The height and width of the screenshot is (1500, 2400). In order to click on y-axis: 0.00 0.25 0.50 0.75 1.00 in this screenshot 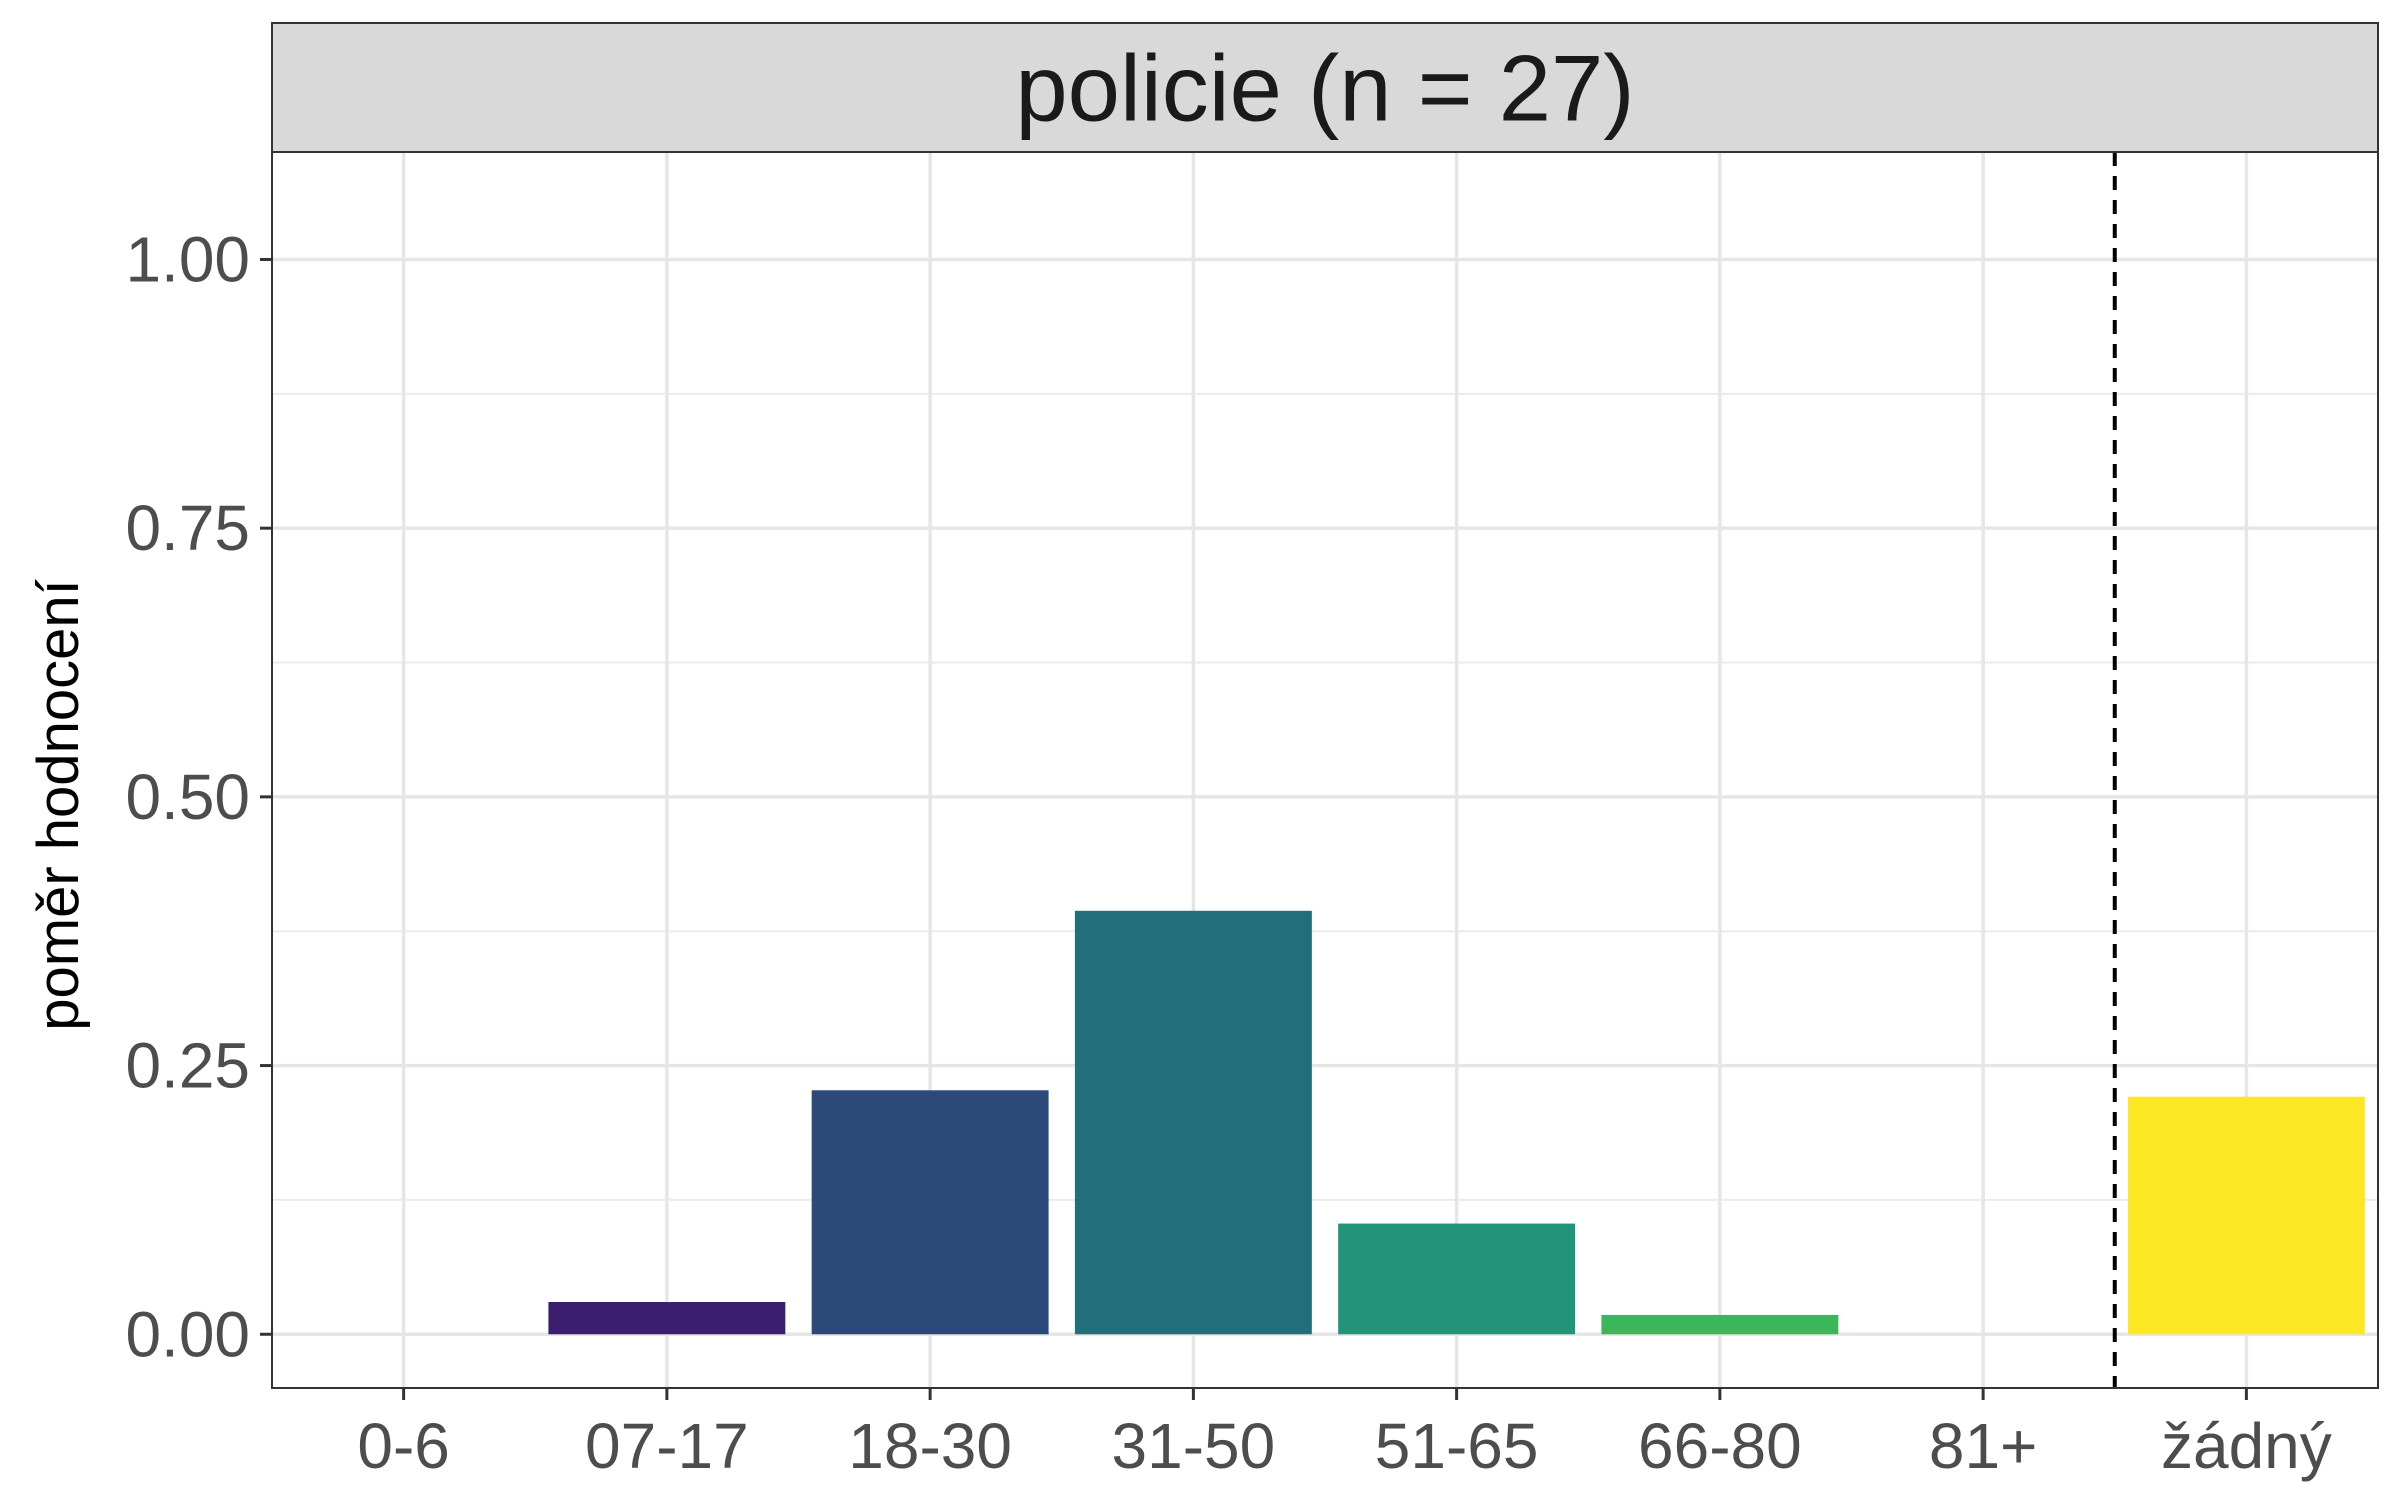, I will do `click(198, 796)`.